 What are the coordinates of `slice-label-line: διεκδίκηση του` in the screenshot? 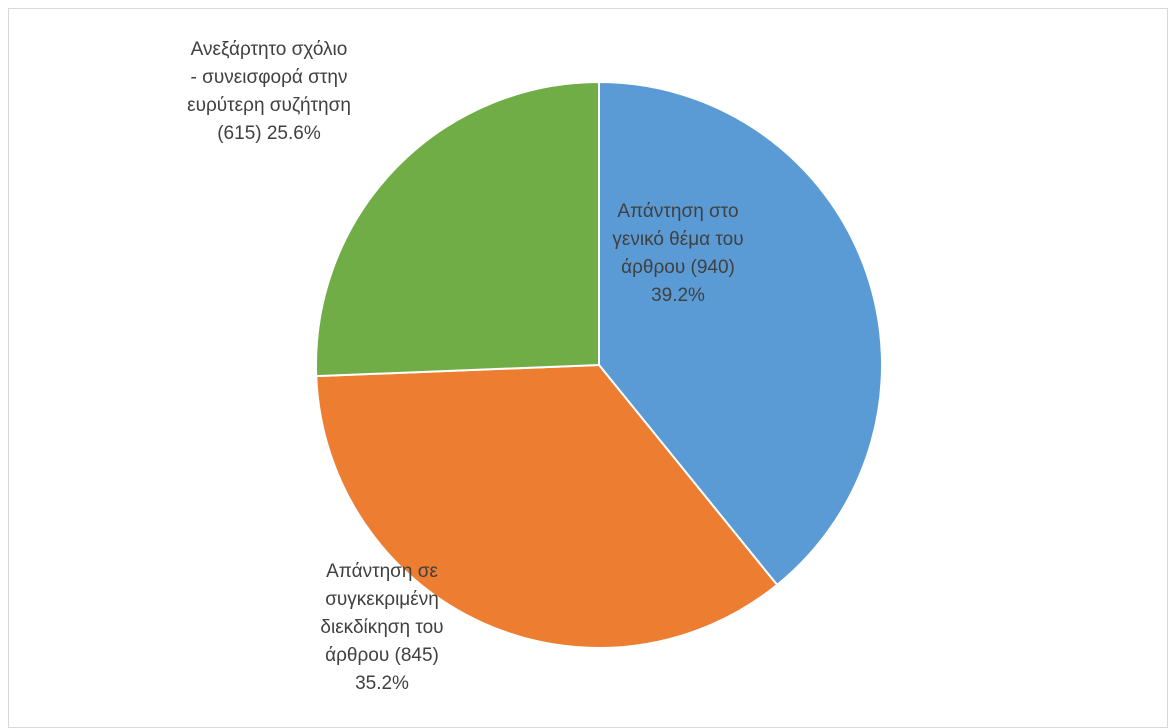 It's located at (382, 627).